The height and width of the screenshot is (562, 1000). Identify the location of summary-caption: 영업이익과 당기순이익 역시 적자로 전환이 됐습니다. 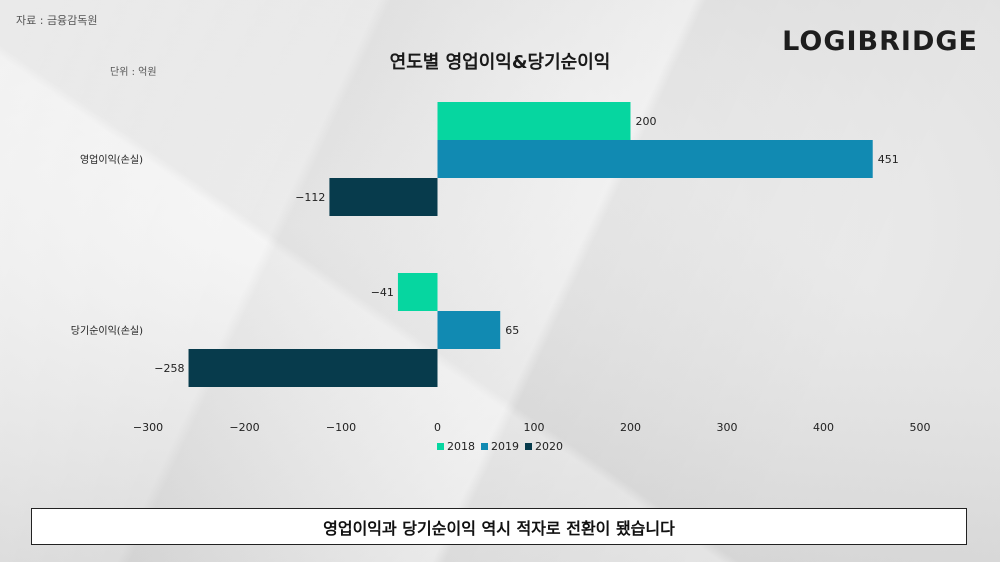
(499, 526).